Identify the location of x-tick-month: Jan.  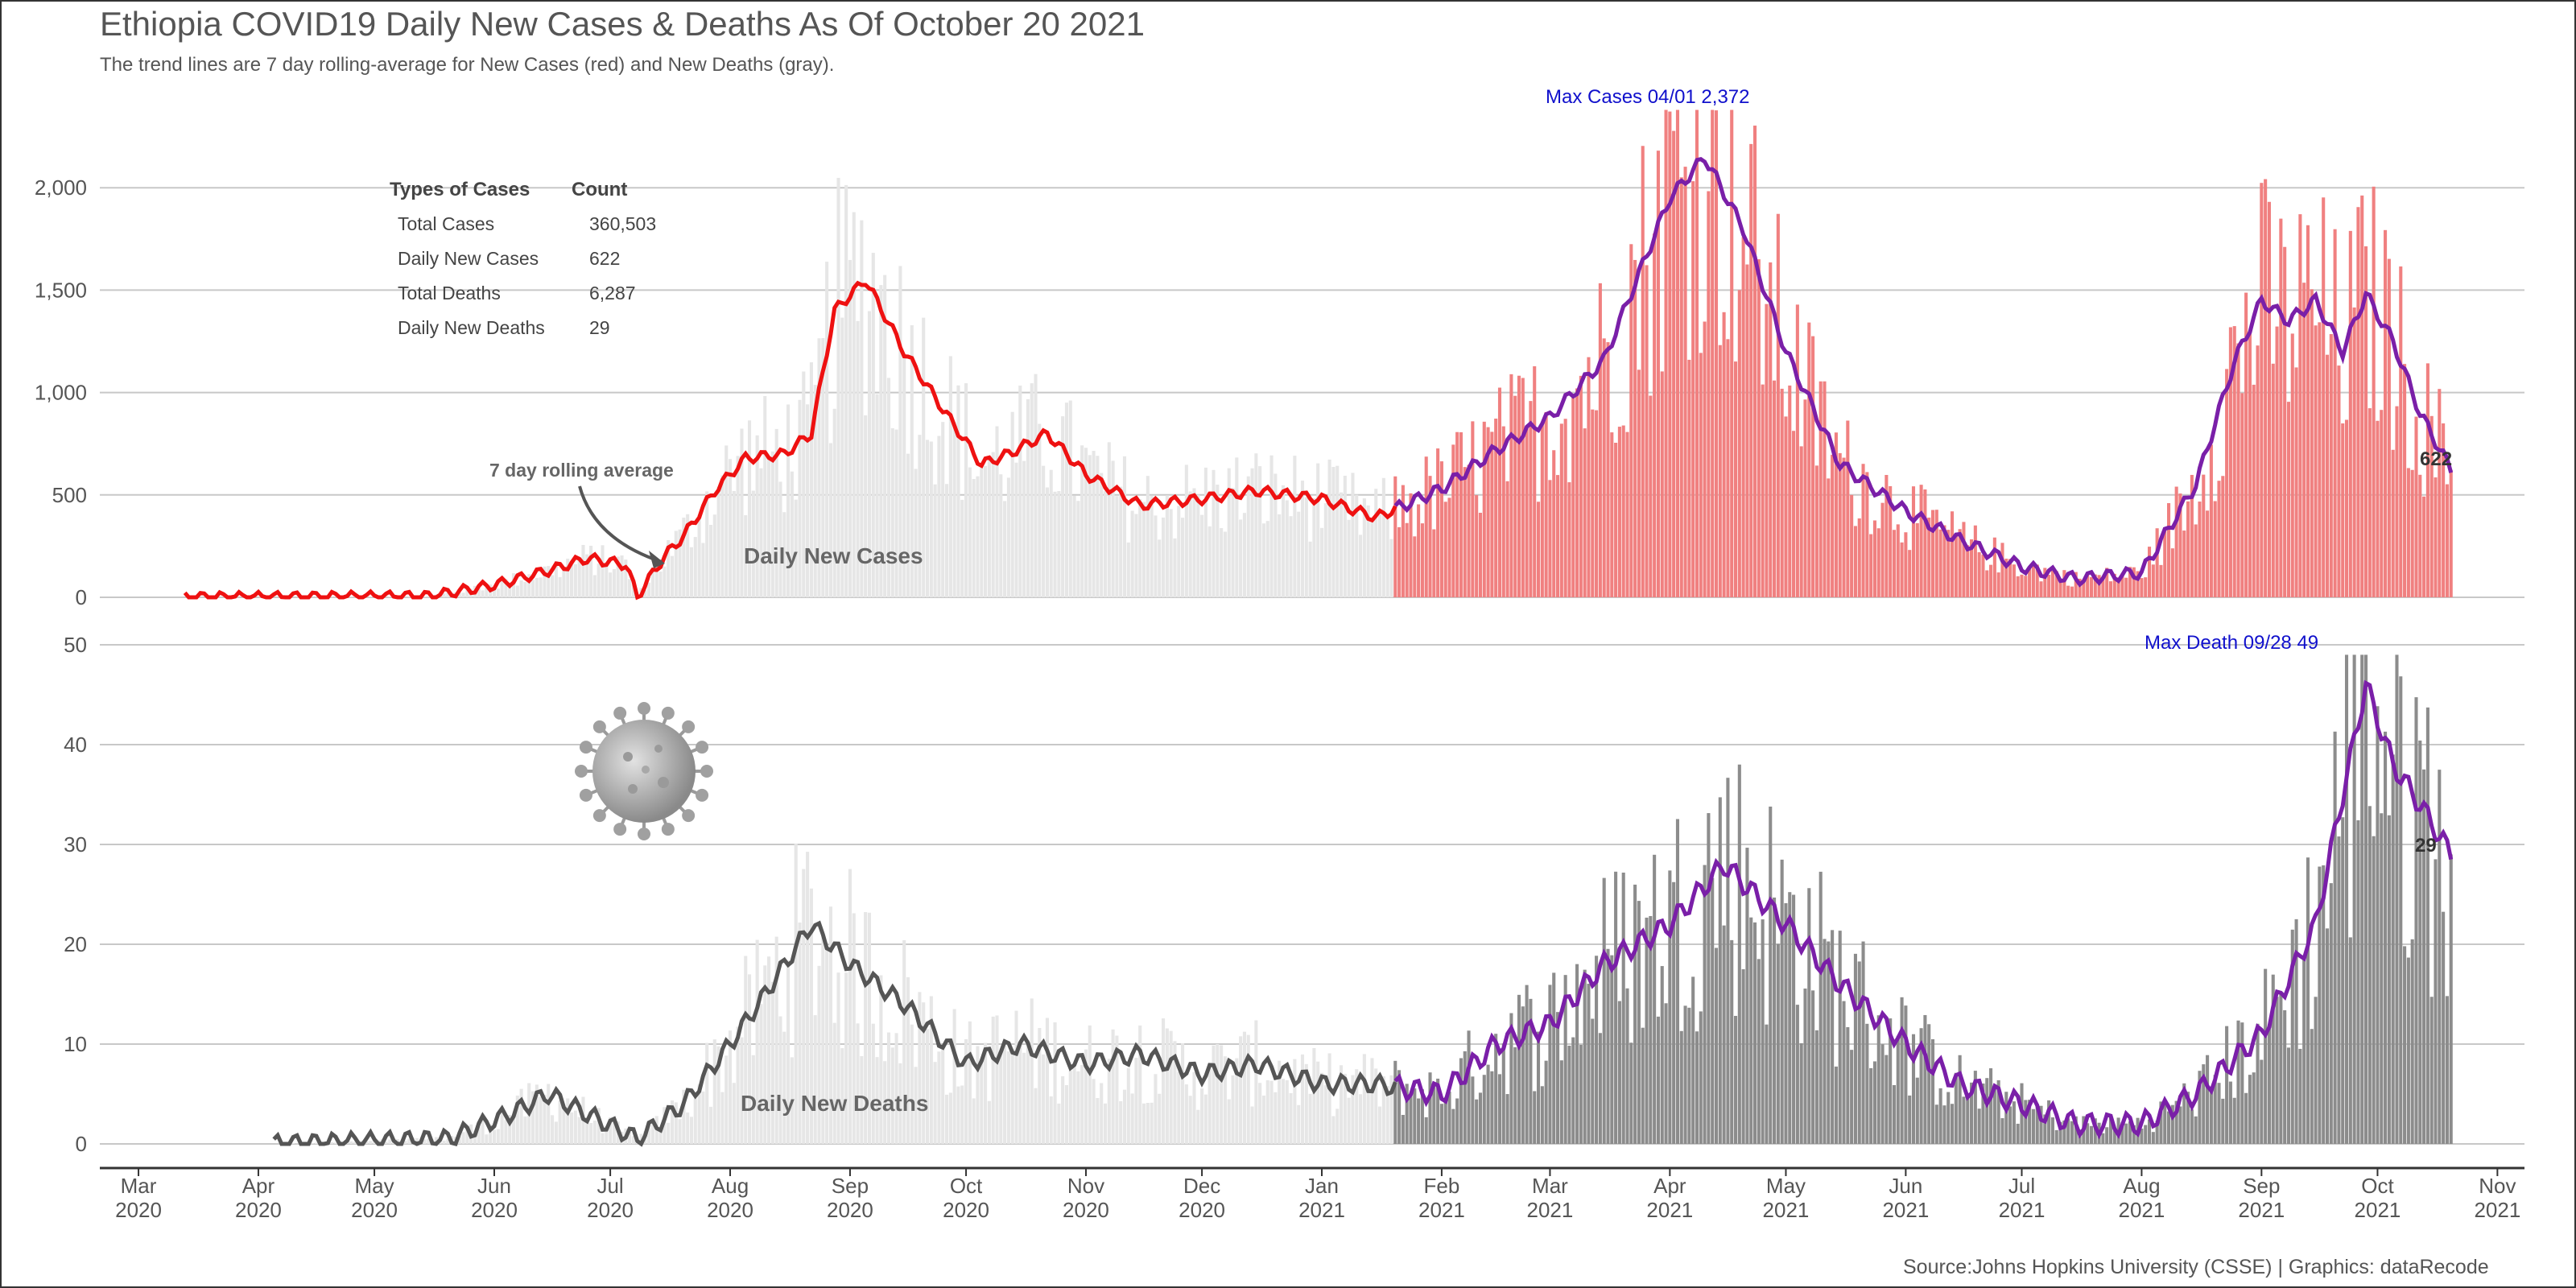
(1322, 1186).